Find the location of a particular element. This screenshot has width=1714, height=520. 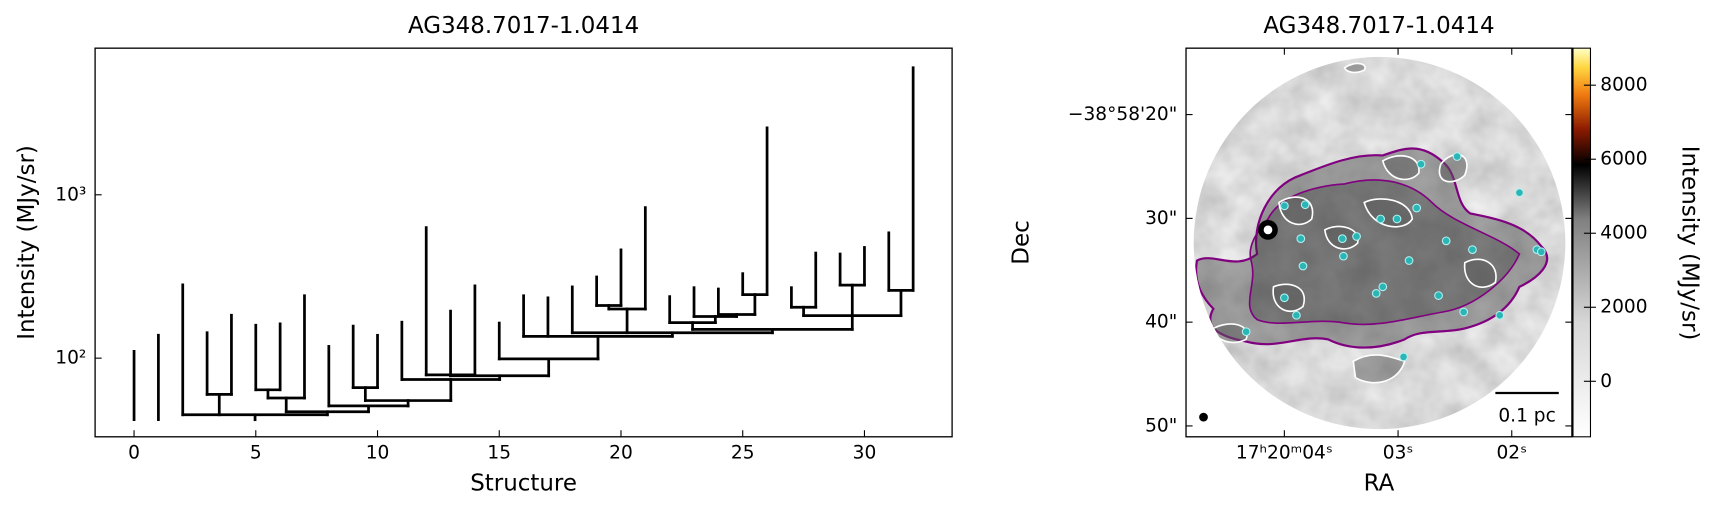

colorbar is located at coordinates (1582, 242).